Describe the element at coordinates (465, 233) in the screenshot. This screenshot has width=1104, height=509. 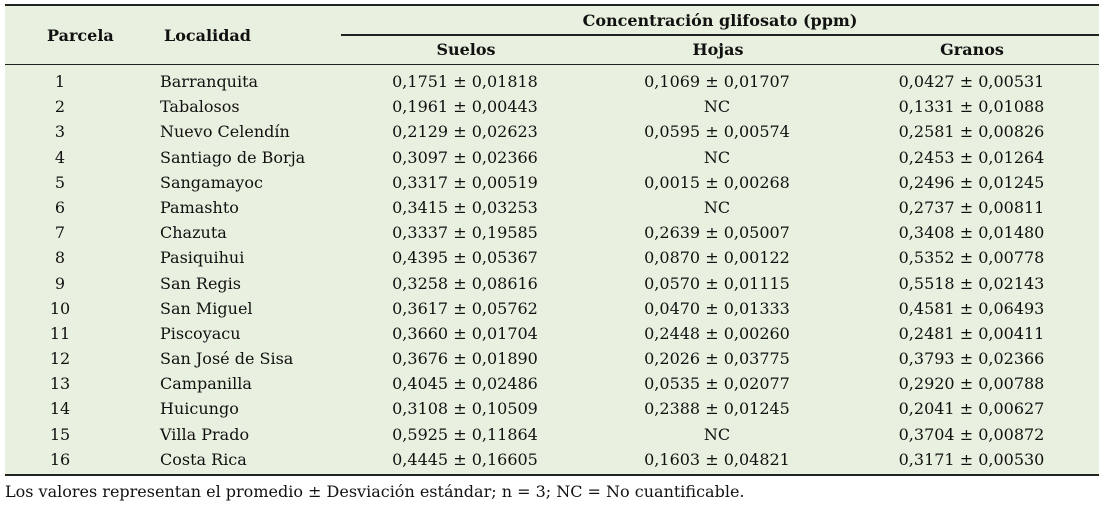
I see `cell-suelos: 0,3337 ± 0,19585` at that location.